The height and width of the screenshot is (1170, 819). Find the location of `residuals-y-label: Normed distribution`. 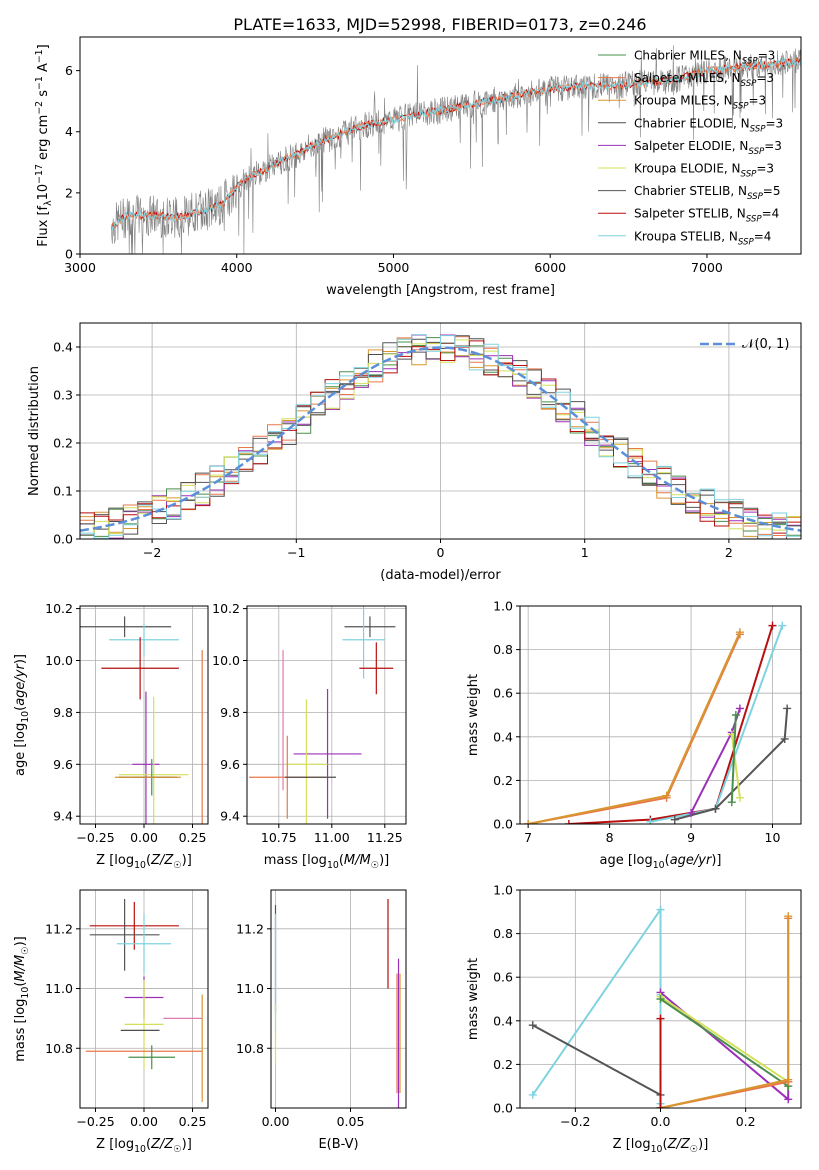

residuals-y-label: Normed distribution is located at coordinates (34, 431).